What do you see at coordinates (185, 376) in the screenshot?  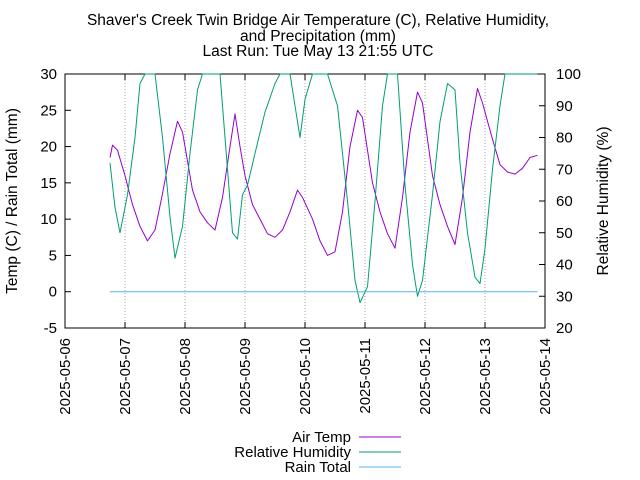 I see `x-tick-label: 2025-05-08` at bounding box center [185, 376].